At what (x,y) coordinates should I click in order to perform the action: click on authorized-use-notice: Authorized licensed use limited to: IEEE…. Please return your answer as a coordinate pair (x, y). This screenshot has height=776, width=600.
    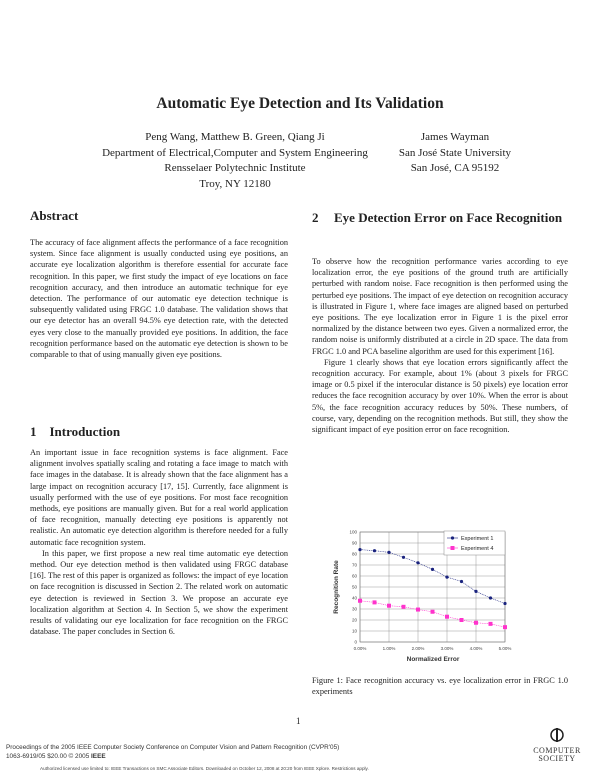
    Looking at the image, I should click on (204, 768).